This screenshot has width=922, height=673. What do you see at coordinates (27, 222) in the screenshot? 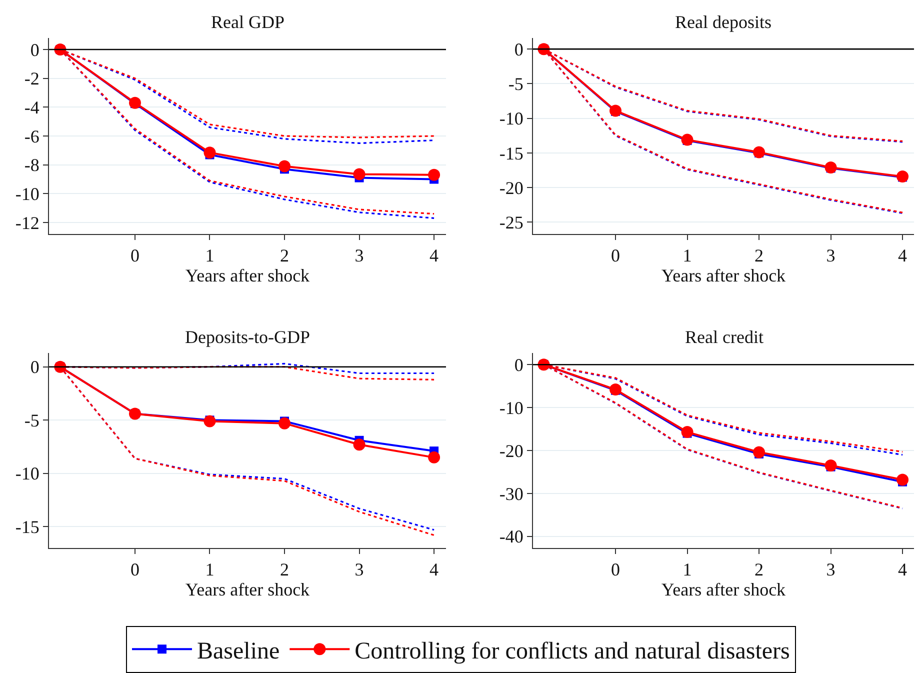
I see `y-tick-label: -12` at bounding box center [27, 222].